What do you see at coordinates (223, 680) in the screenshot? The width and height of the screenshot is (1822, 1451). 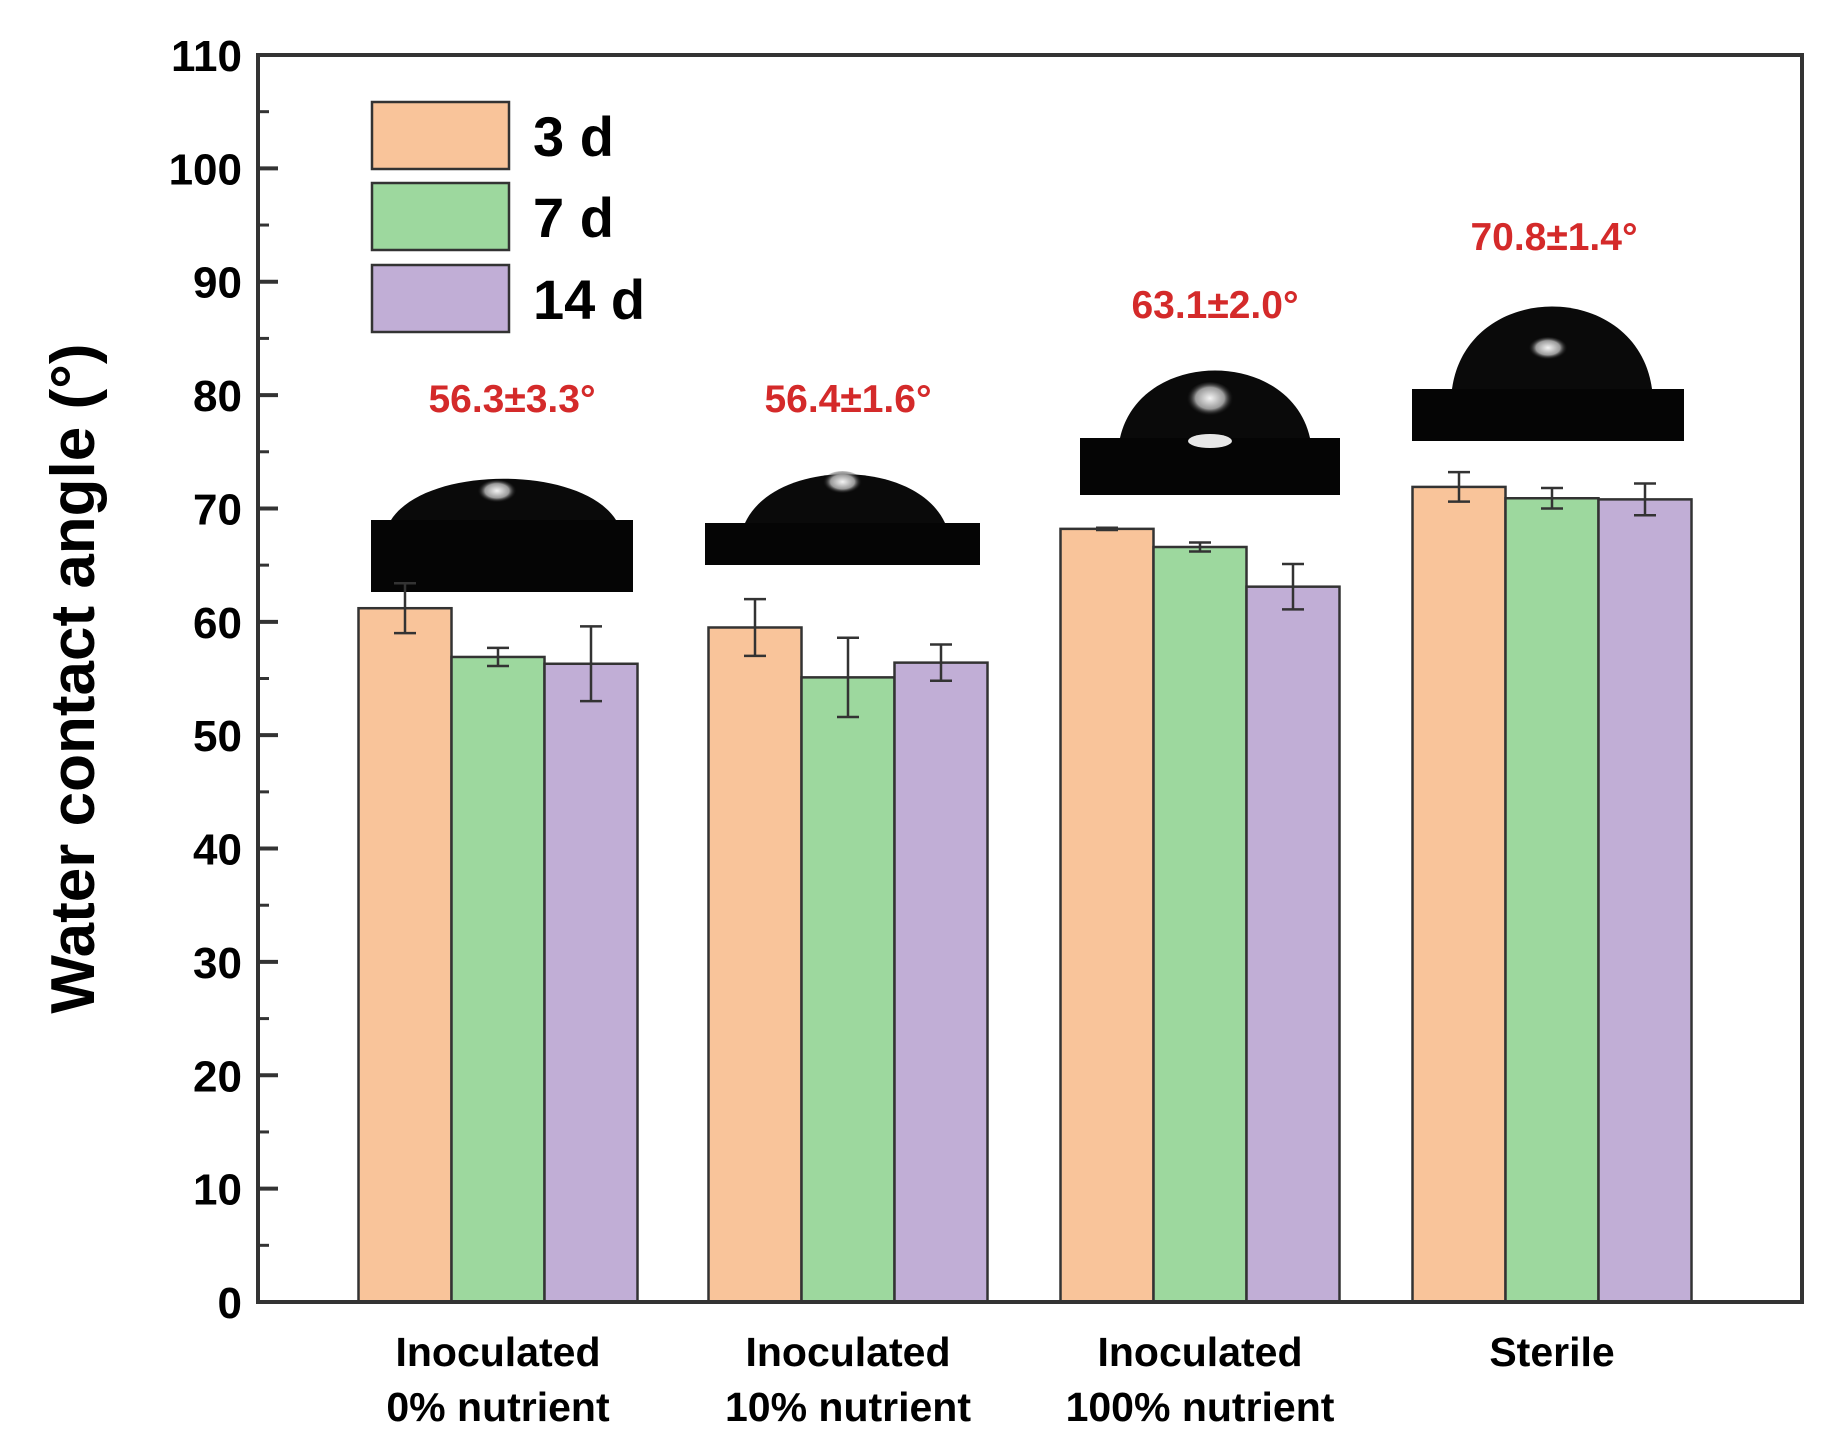 I see `y-axis: 0 10 20 30 40 50 60 70 80 90 100 110` at bounding box center [223, 680].